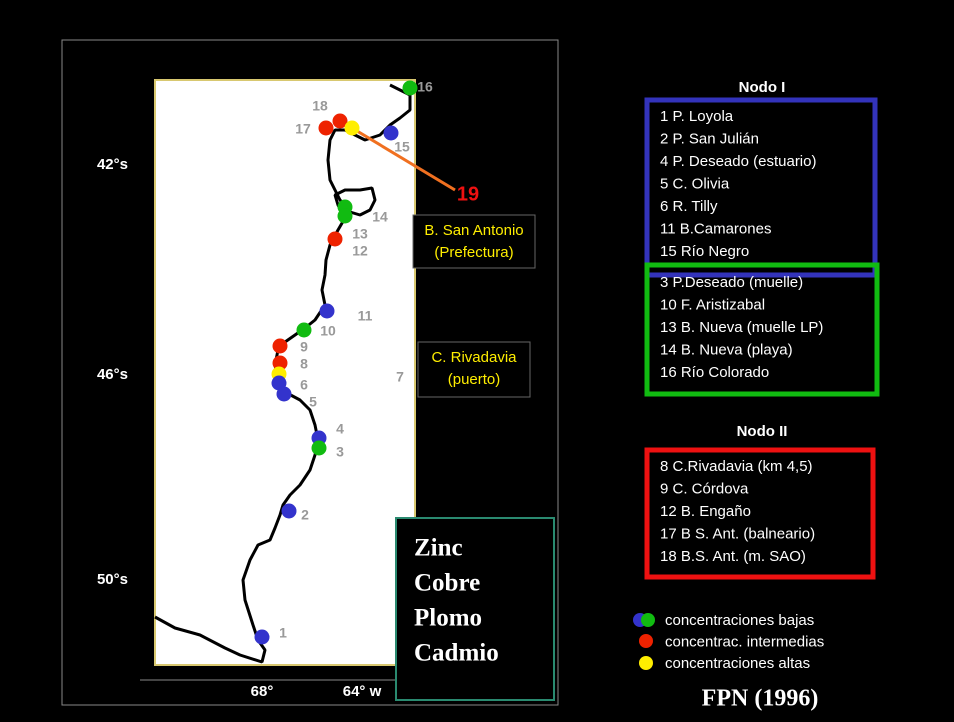 The image size is (954, 722). I want to click on metal-label: Cadmio, so click(456, 653).